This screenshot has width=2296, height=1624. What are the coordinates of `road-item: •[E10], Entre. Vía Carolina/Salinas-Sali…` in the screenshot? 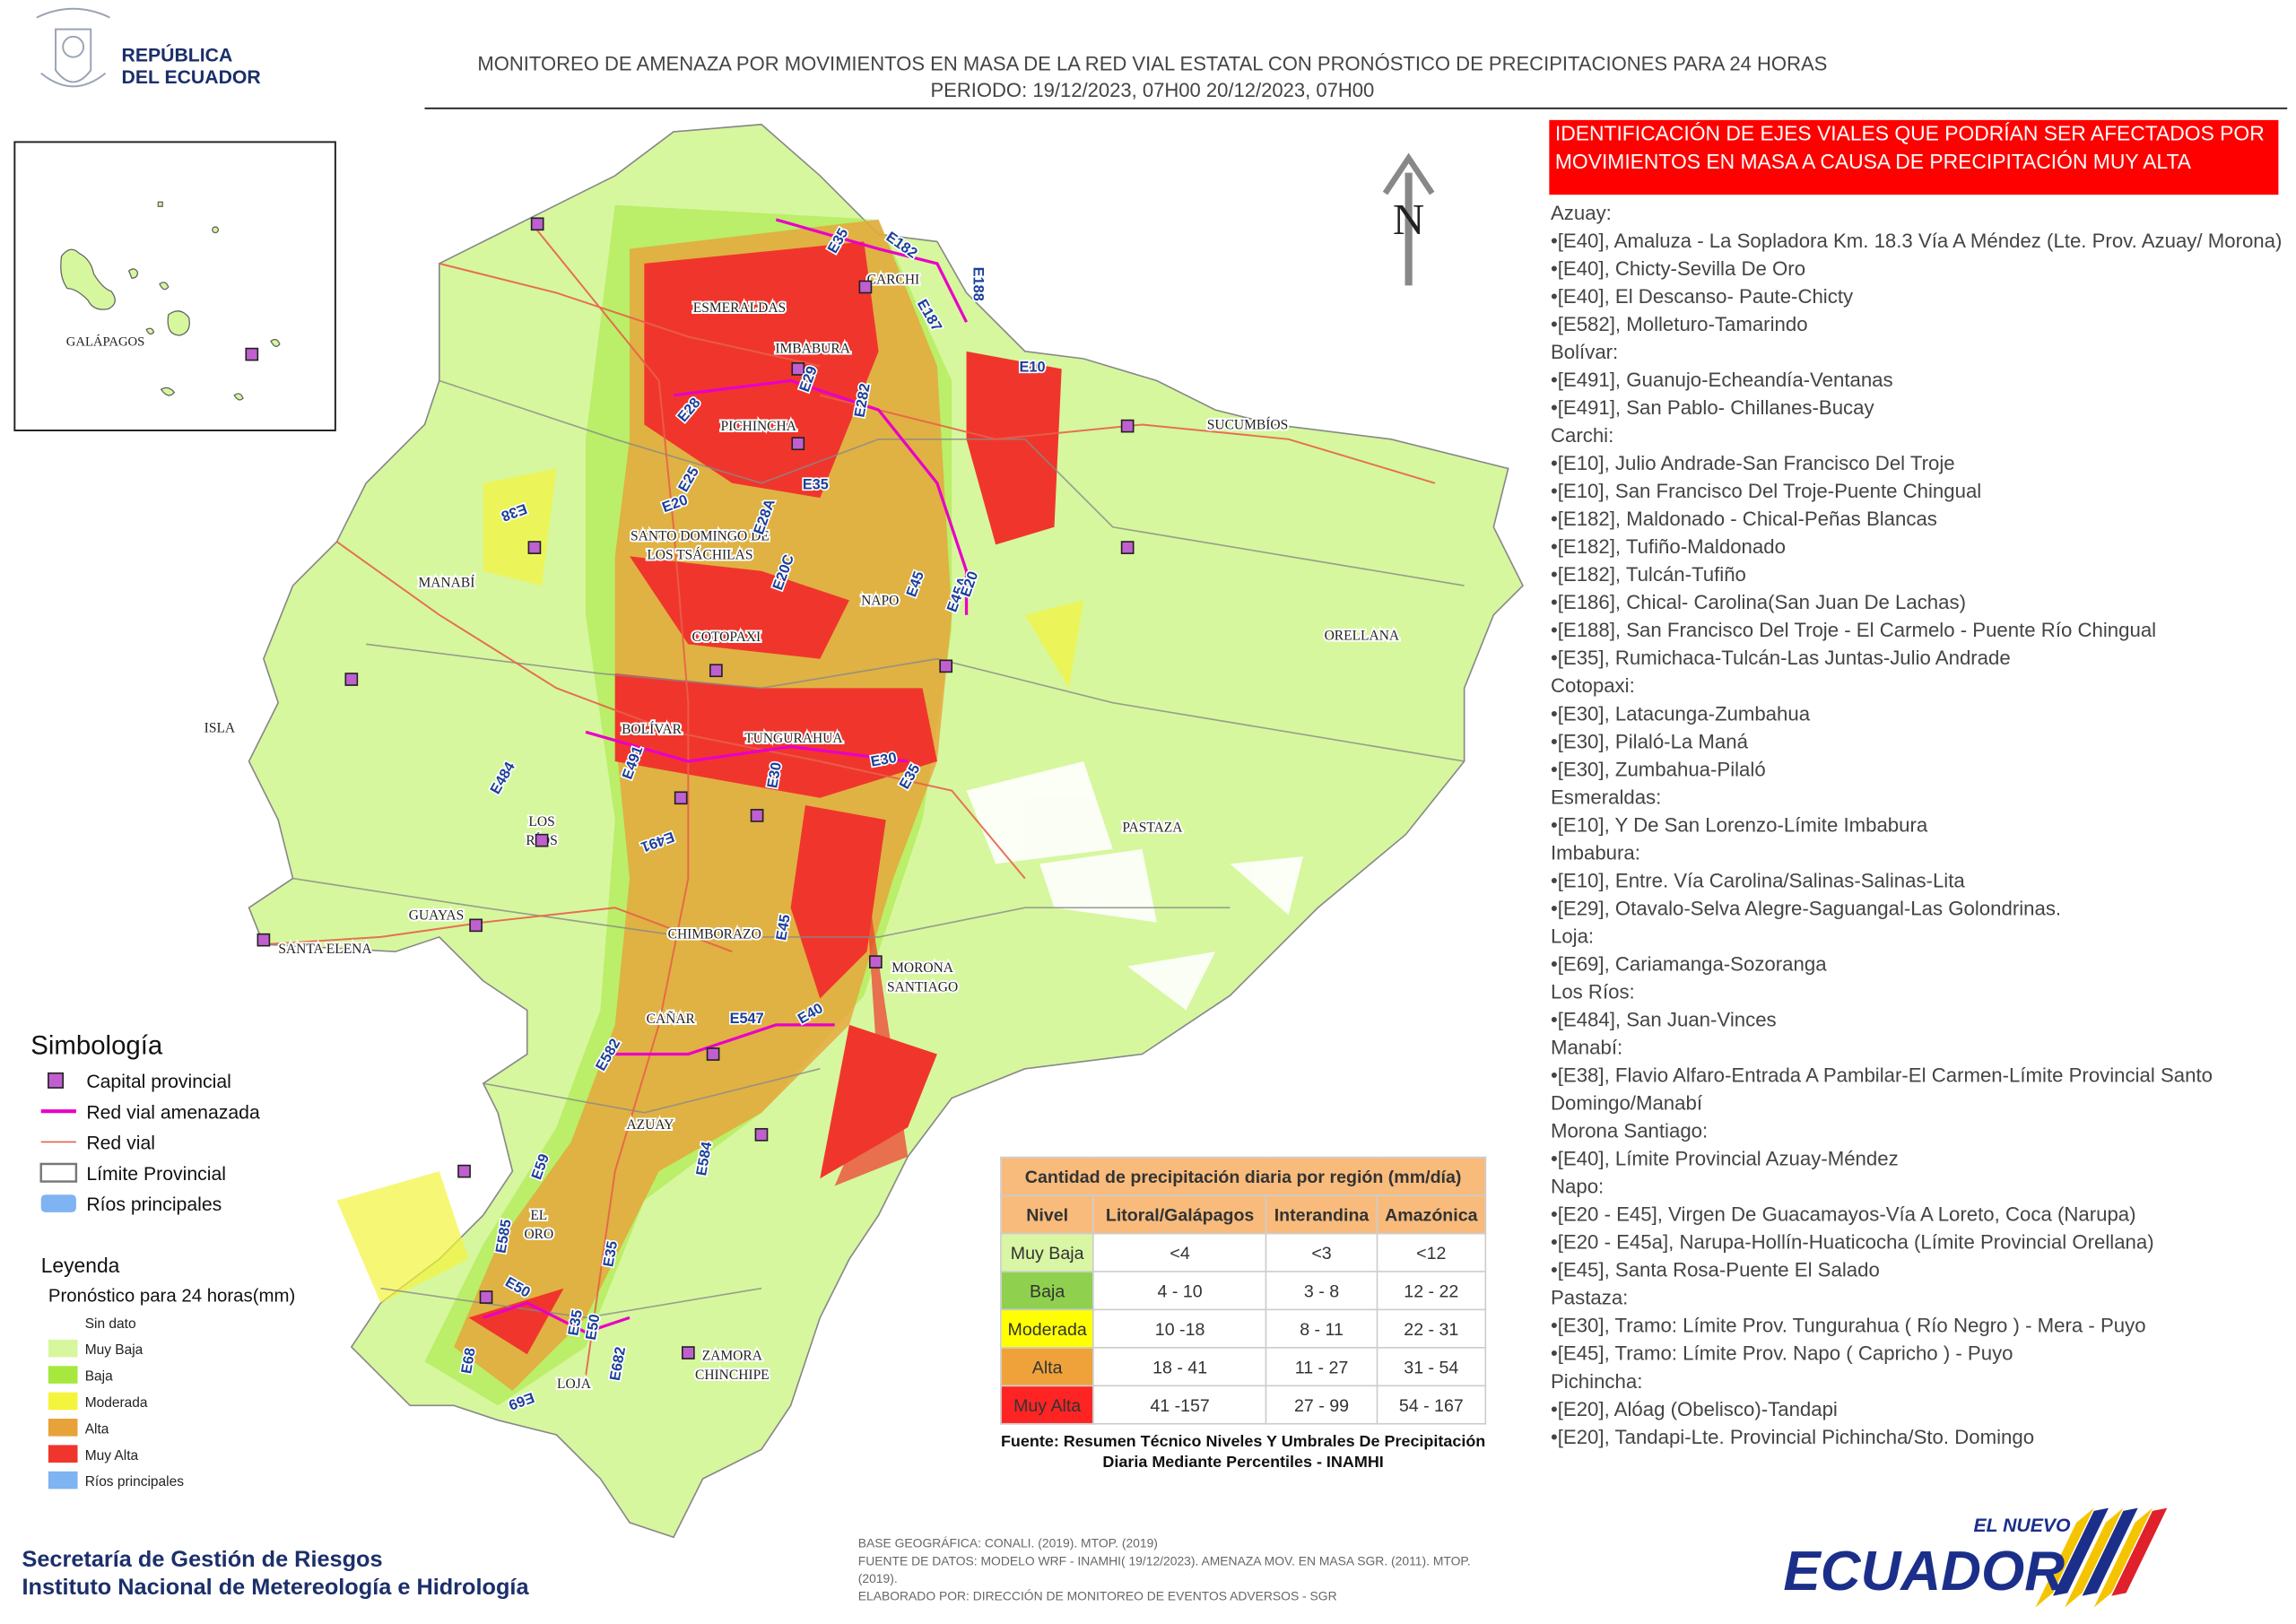 It's located at (1757, 880).